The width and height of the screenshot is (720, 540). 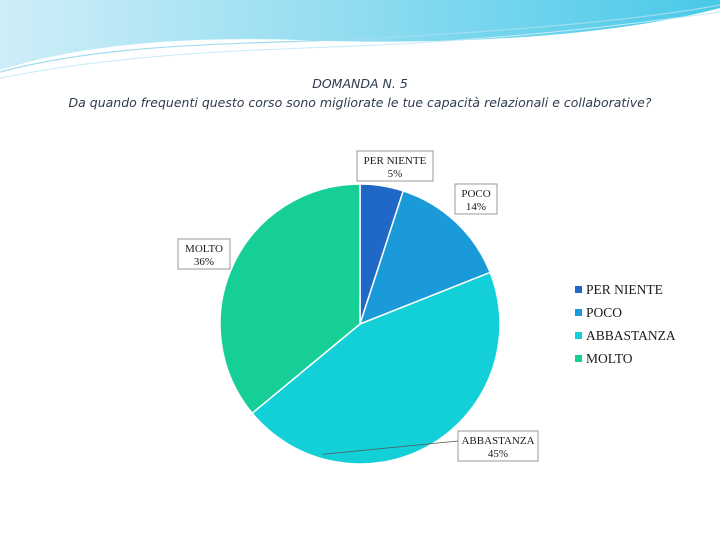 What do you see at coordinates (376, 368) in the screenshot?
I see `pie-slice-abbastanza` at bounding box center [376, 368].